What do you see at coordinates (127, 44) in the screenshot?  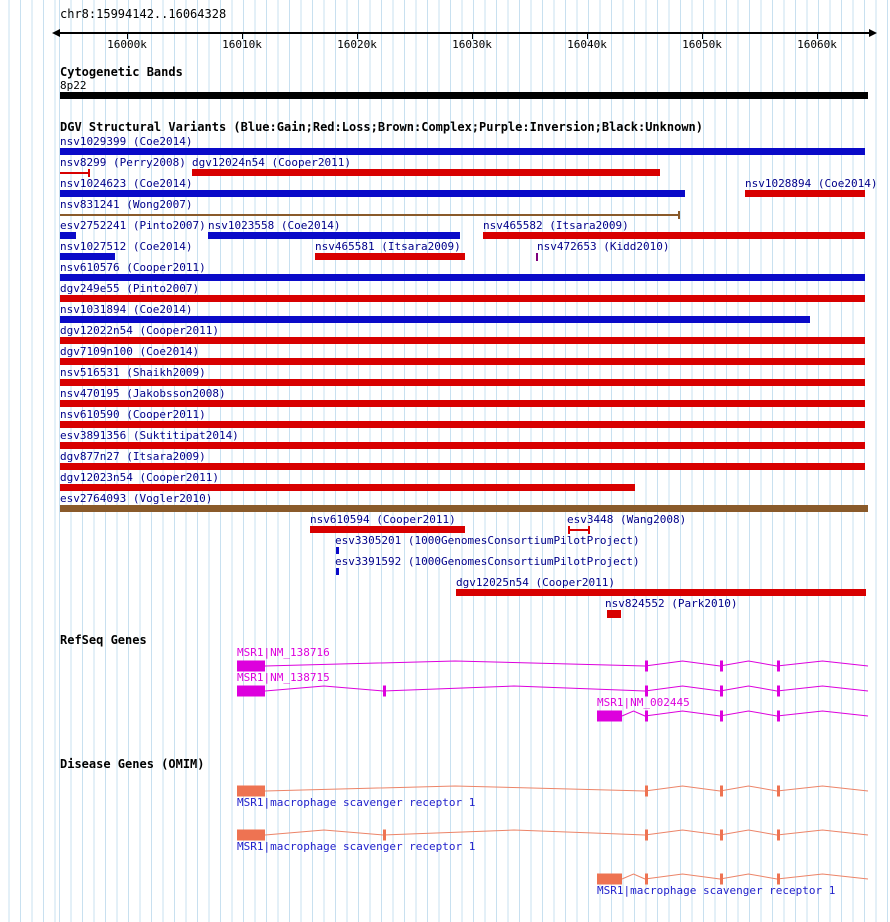 I see `ruler-tick-label: 16000k` at bounding box center [127, 44].